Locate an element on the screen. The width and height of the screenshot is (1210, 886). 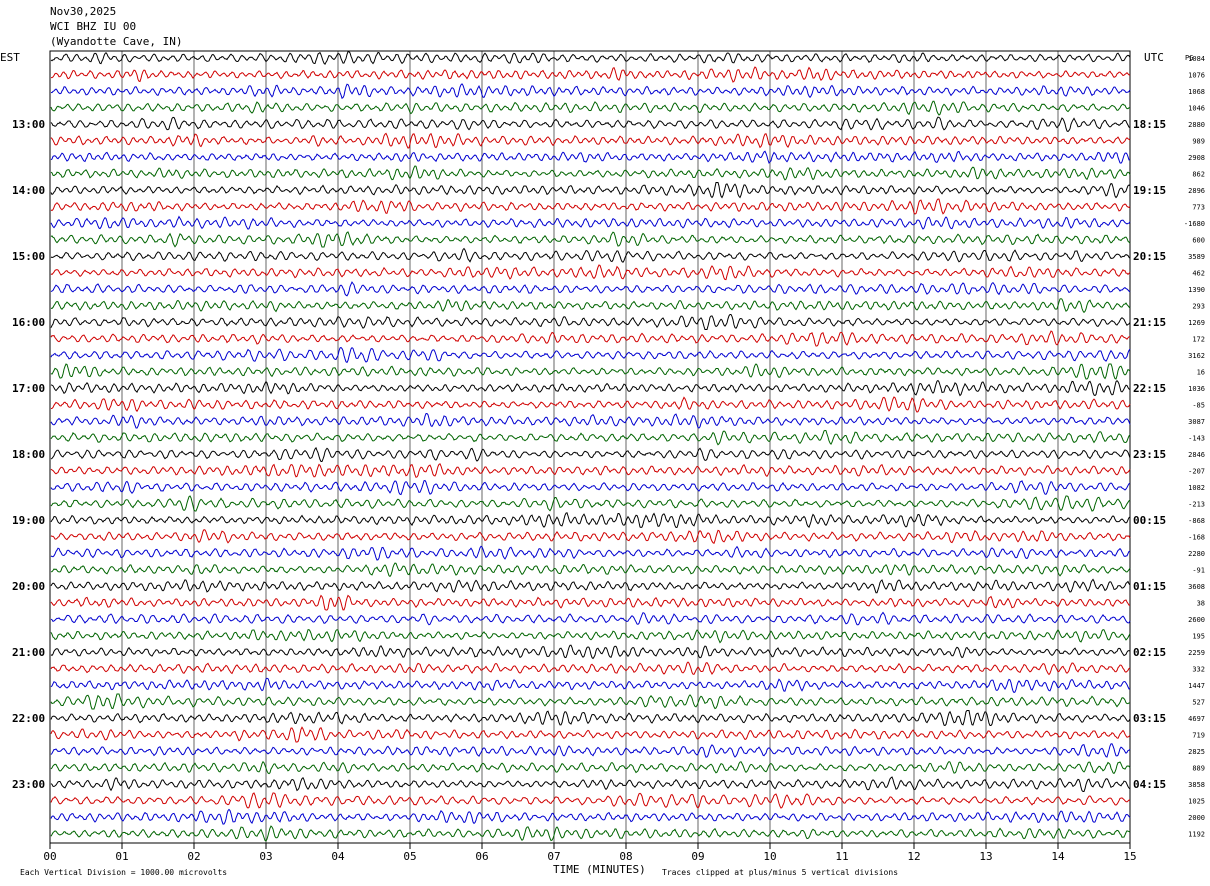
x-tick-label: 12 is located at coordinates (913, 856).